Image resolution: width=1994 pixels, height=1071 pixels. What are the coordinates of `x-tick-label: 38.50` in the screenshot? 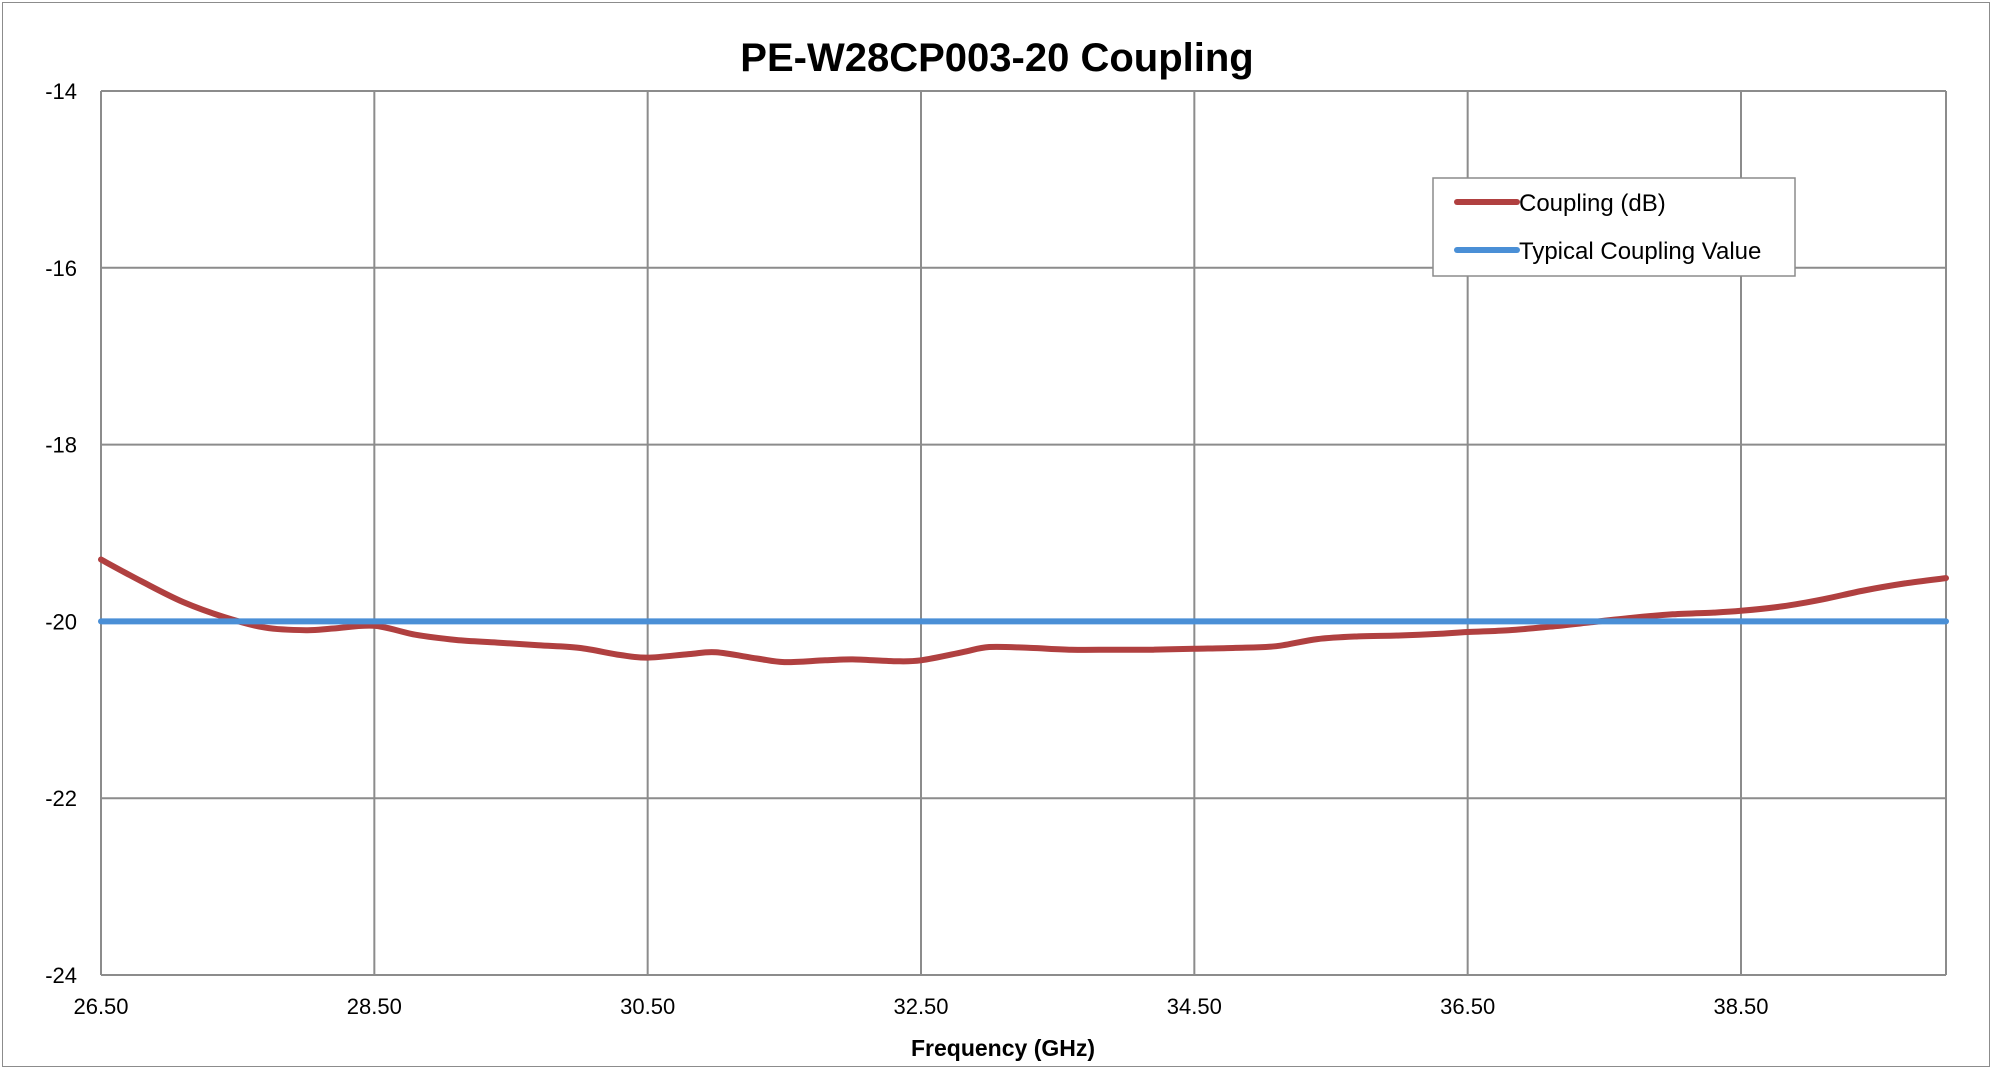 It's located at (1740, 1006).